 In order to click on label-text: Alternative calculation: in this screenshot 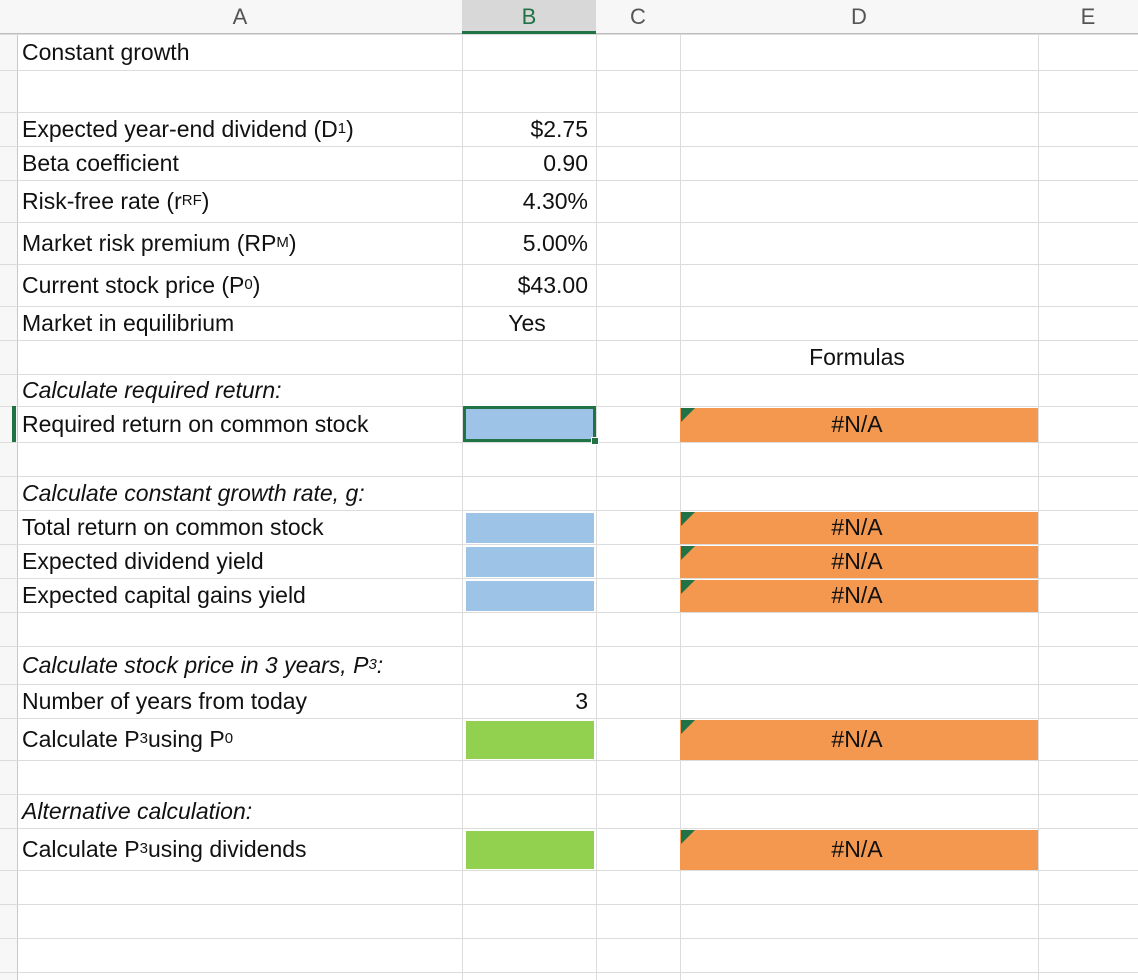, I will do `click(137, 810)`.